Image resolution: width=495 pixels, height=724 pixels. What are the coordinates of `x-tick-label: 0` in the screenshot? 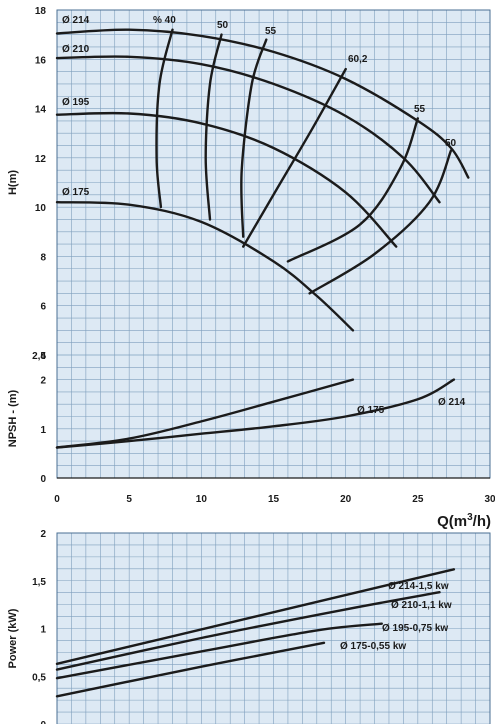 It's located at (57, 499).